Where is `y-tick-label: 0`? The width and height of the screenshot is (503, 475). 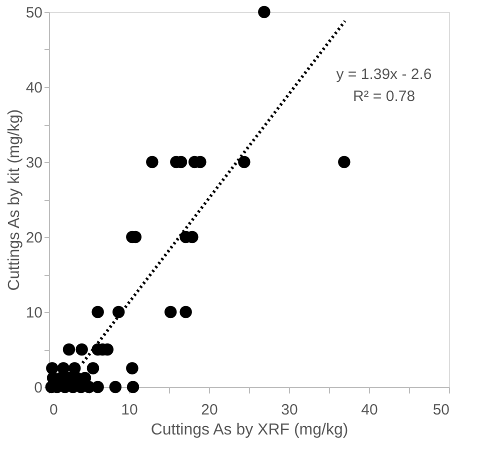
y-tick-label: 0 is located at coordinates (38, 388).